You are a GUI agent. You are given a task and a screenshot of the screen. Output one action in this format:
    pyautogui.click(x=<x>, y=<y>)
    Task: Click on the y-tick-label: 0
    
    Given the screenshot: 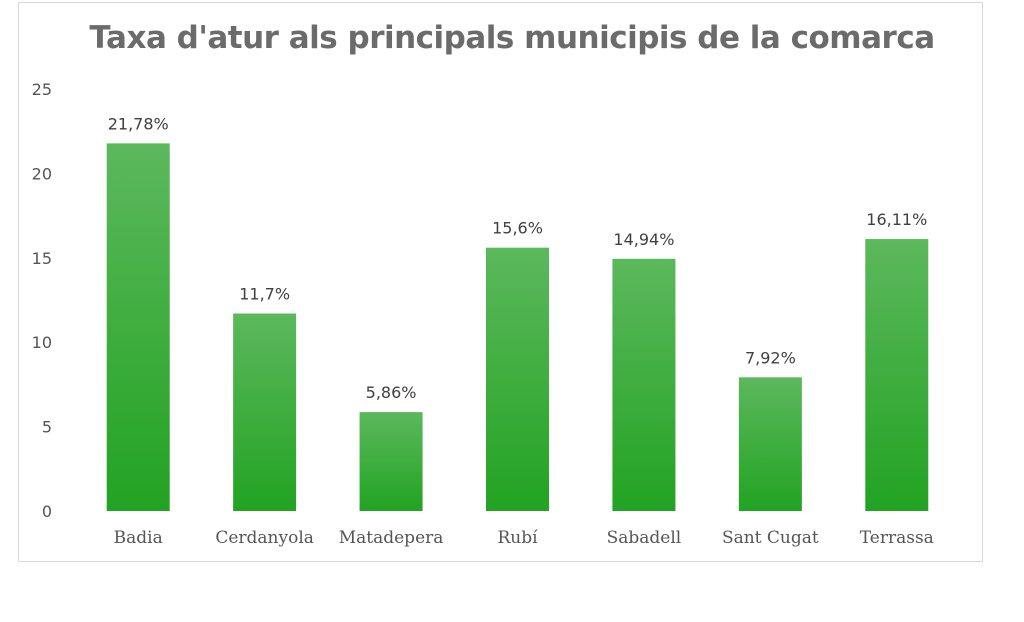 What is the action you would take?
    pyautogui.click(x=47, y=511)
    